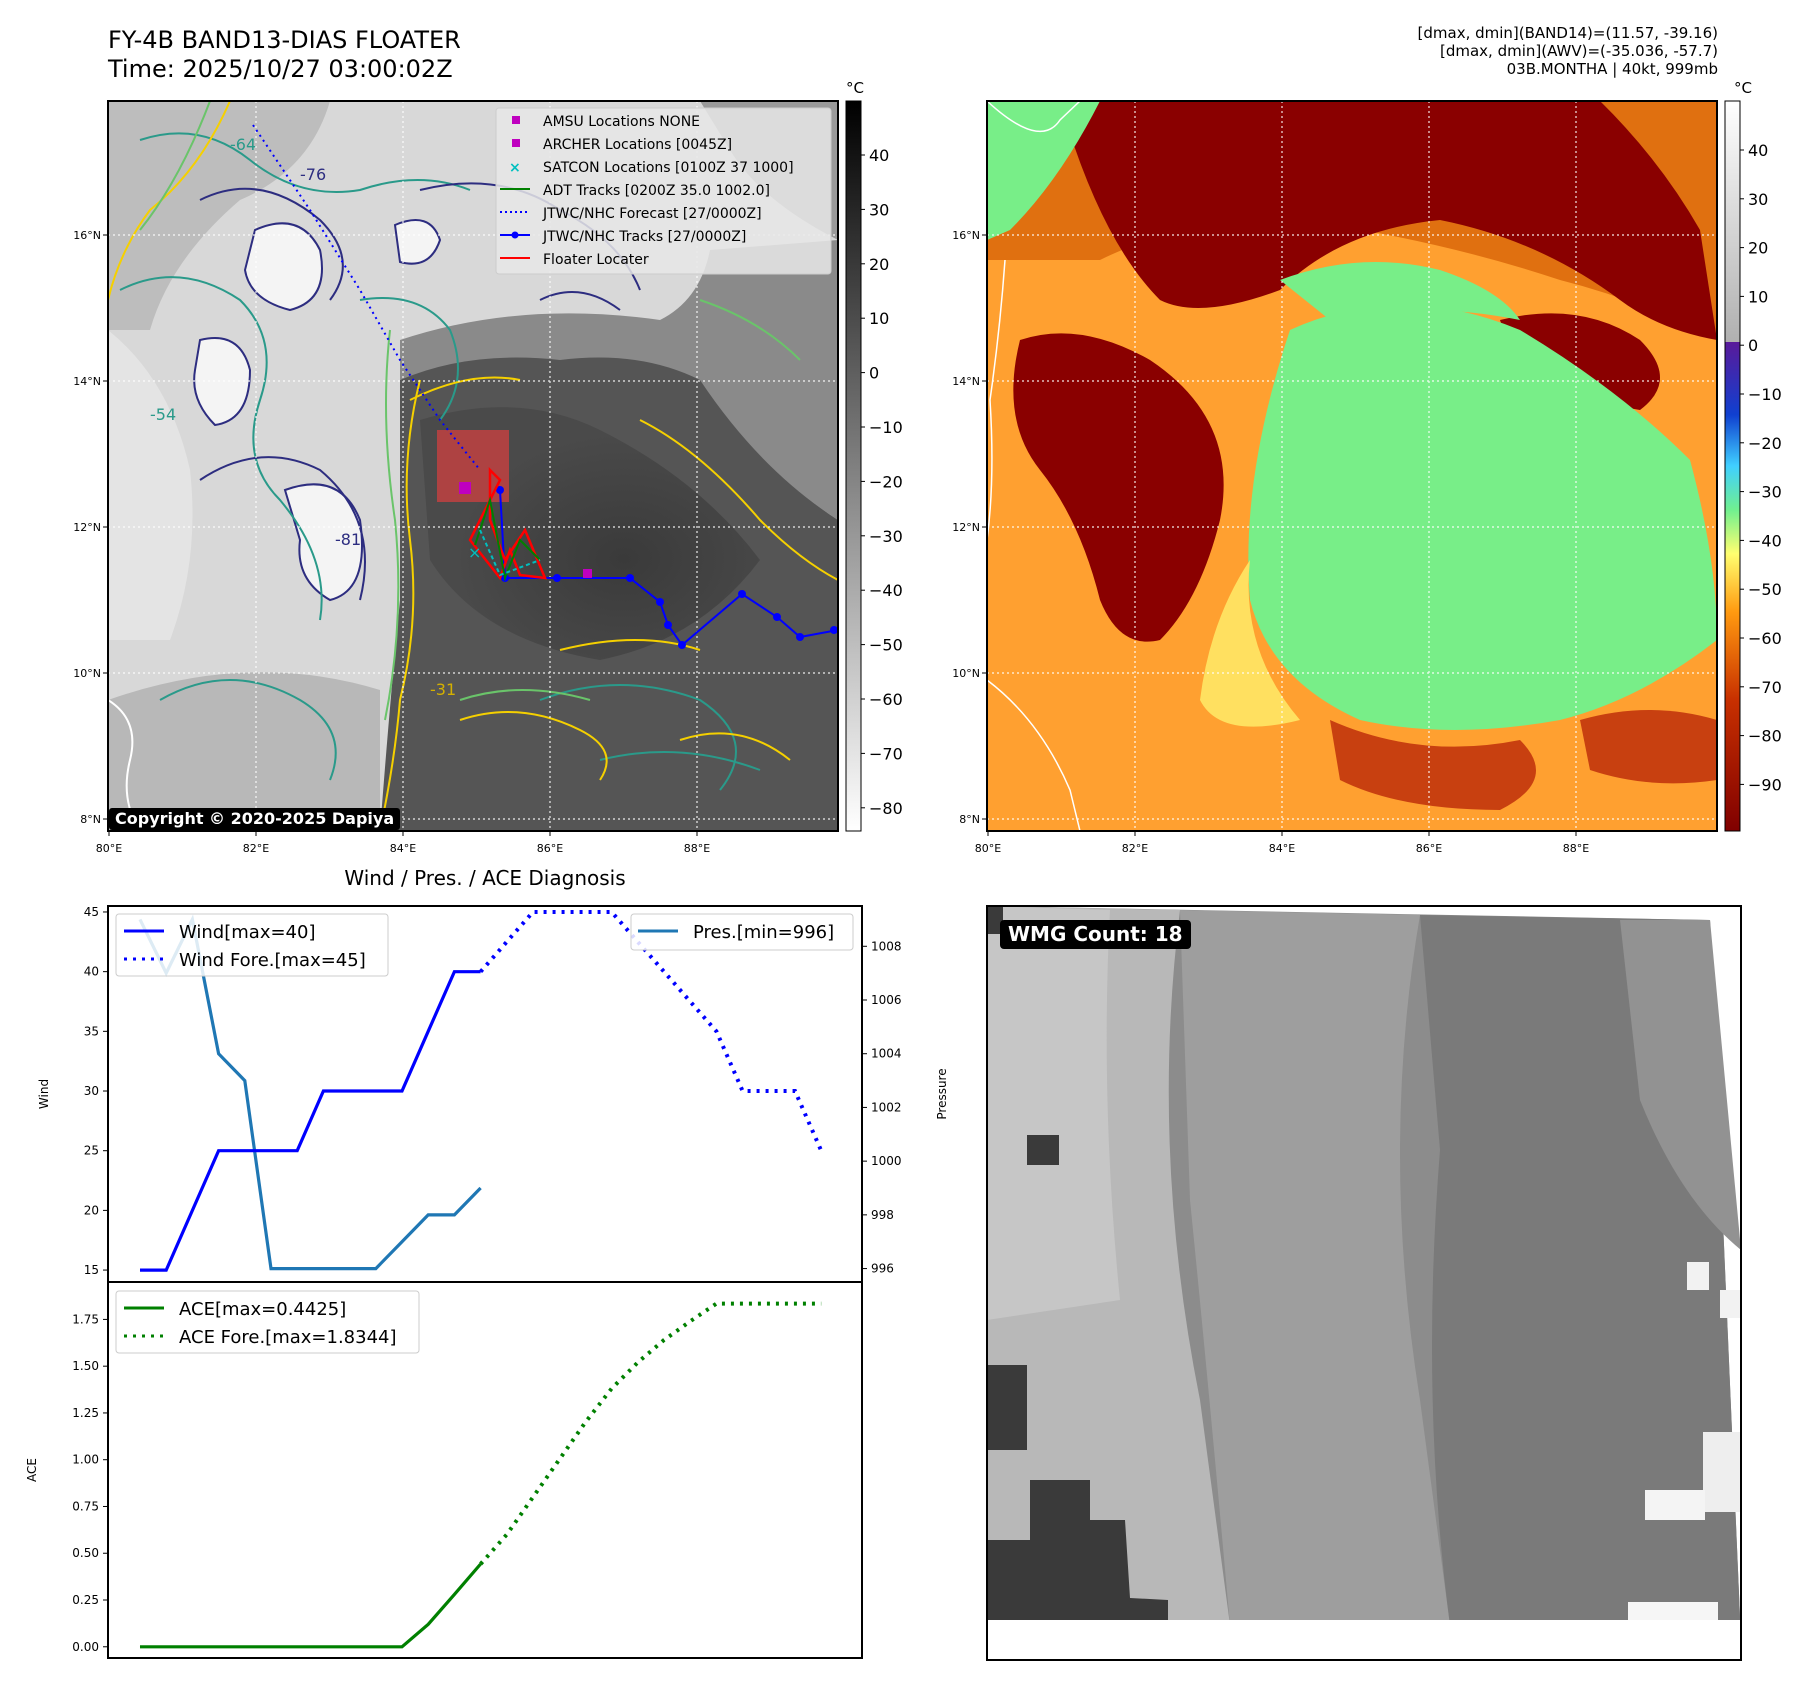 The height and width of the screenshot is (1690, 1801). What do you see at coordinates (256, 848) in the screenshot?
I see `ir-lon-label: 82°E` at bounding box center [256, 848].